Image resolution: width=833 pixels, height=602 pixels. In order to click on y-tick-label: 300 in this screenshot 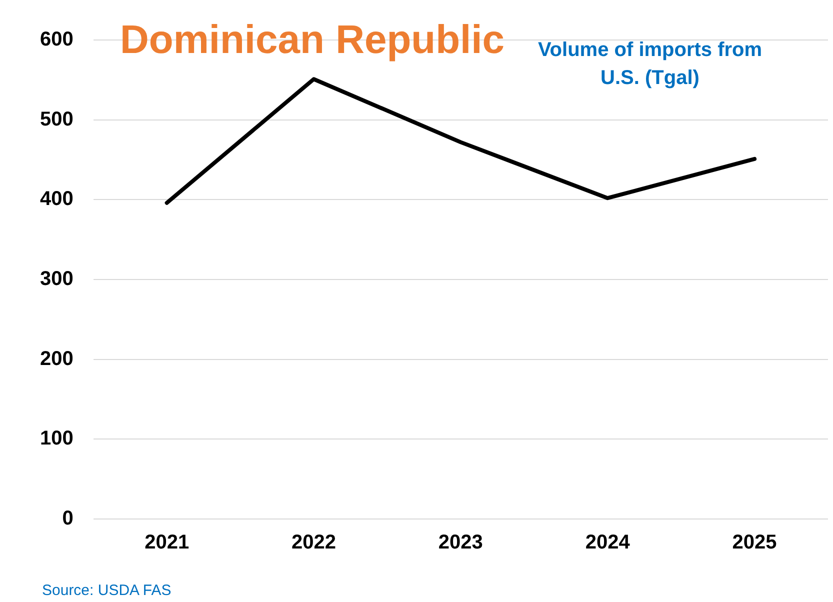, I will do `click(57, 279)`.